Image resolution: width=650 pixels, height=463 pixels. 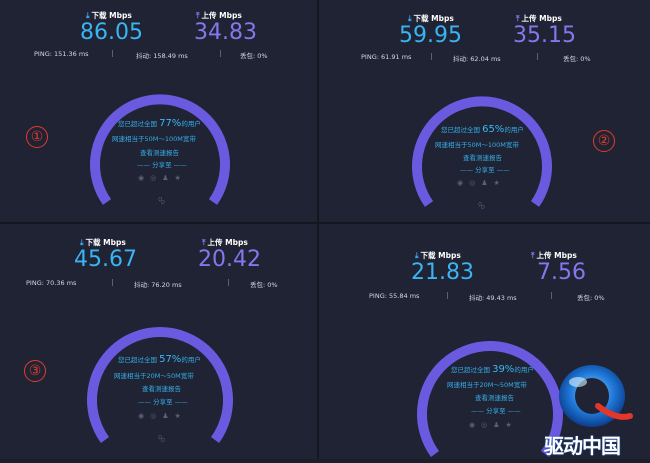 What do you see at coordinates (386, 57) in the screenshot?
I see `ping-value: PING: 61.91 ms` at bounding box center [386, 57].